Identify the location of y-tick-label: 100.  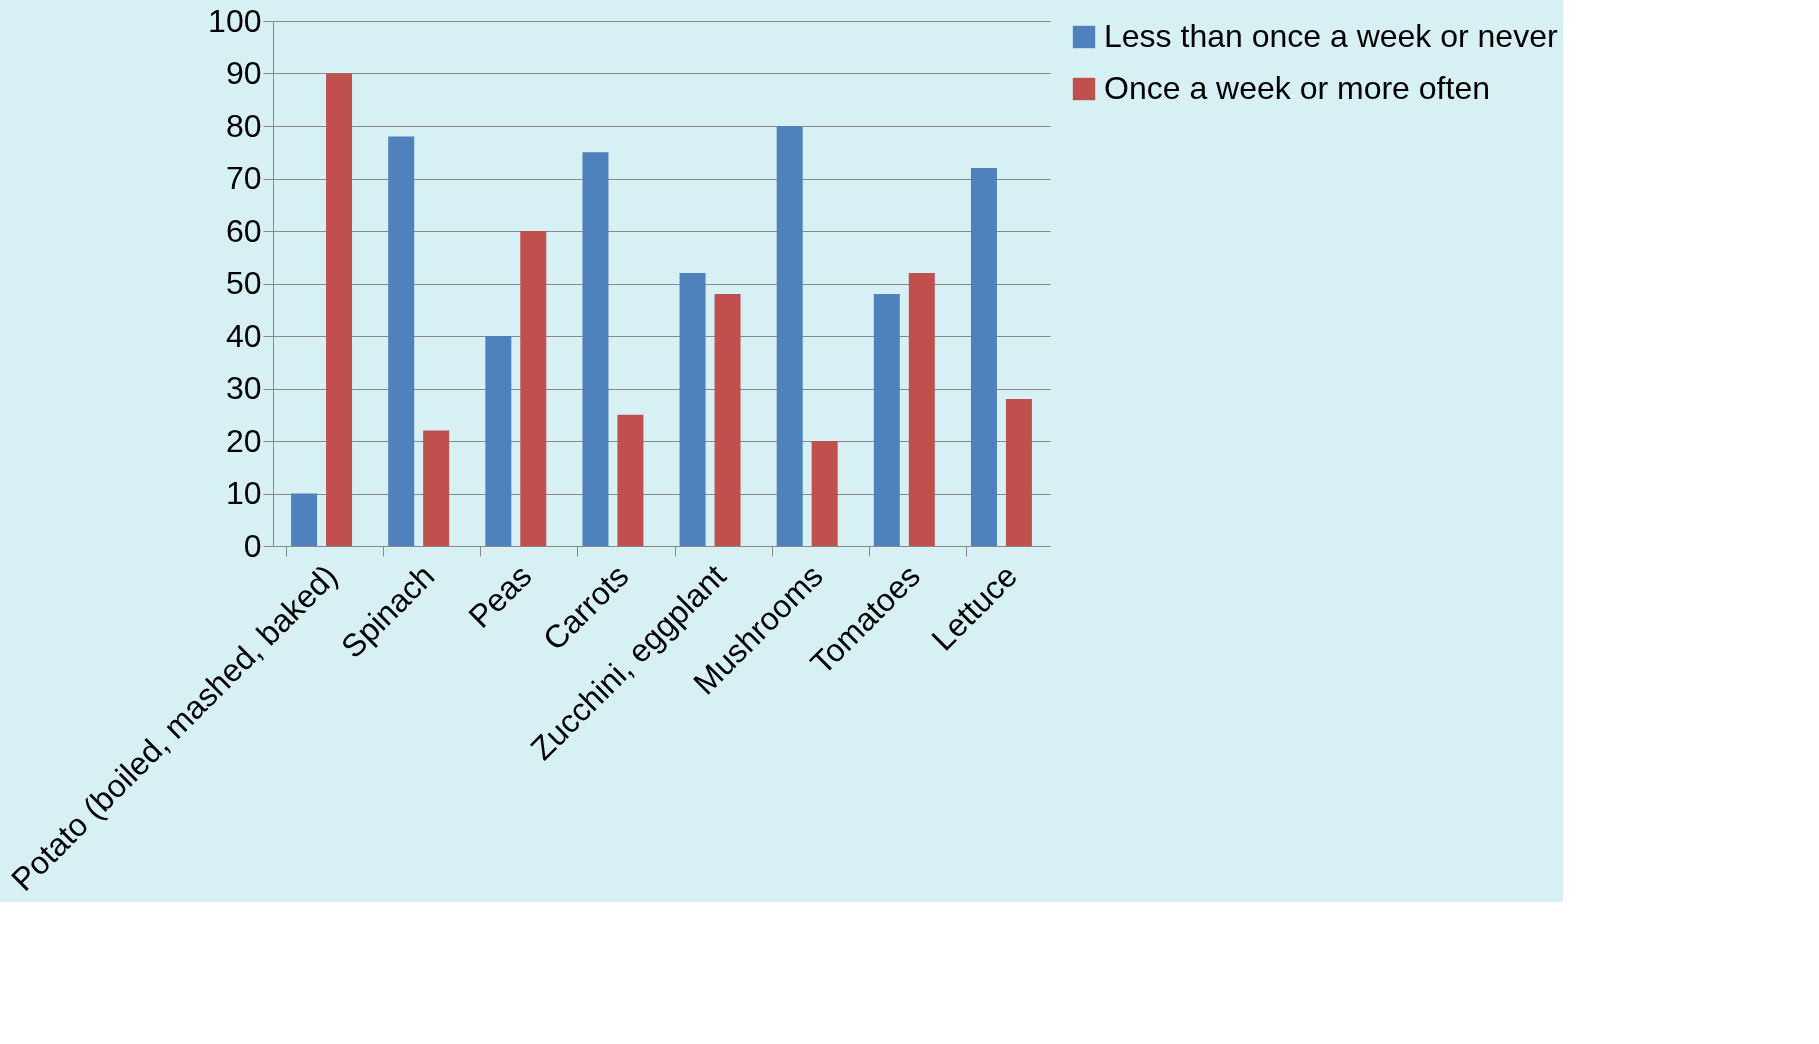
(235, 20).